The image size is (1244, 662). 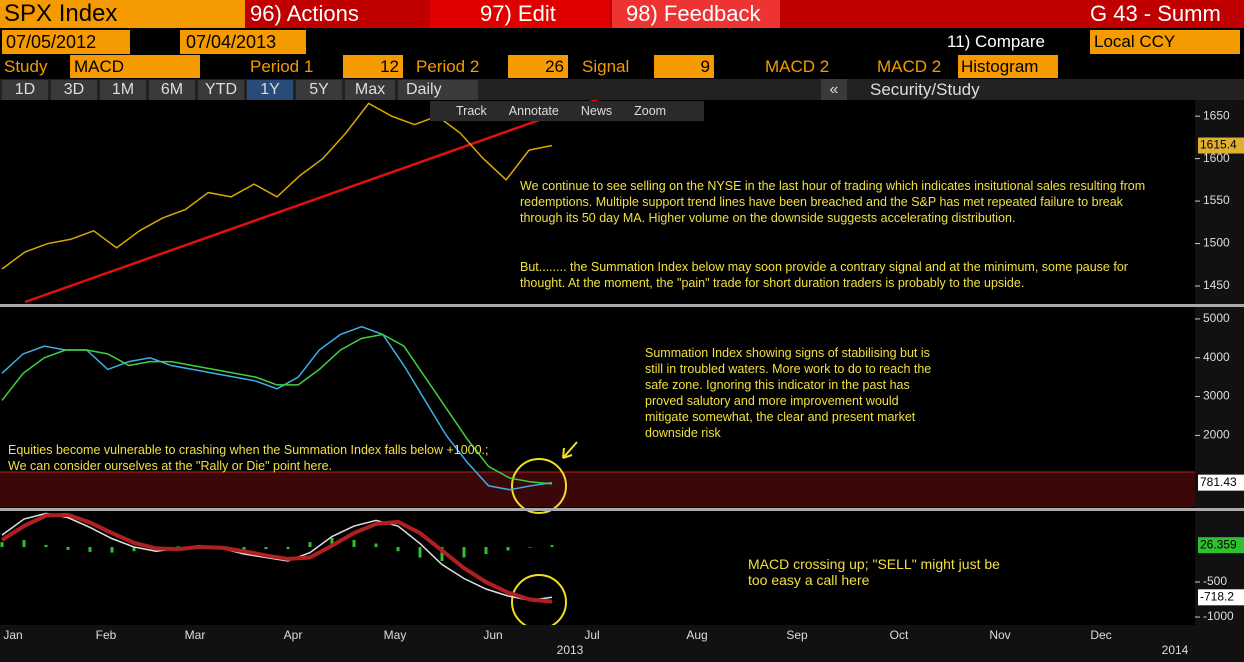 I want to click on y-tick-label: 1550, so click(x=1216, y=200).